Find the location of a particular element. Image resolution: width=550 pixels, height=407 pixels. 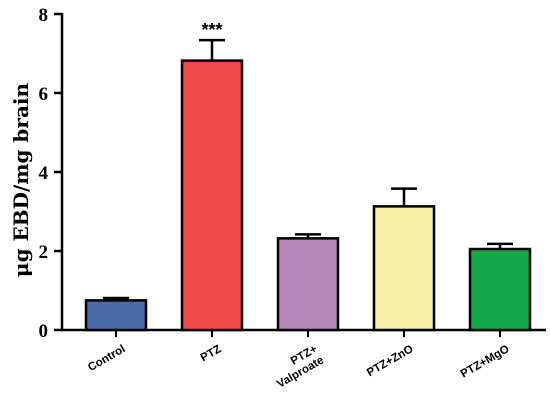

x-tick-label: PTZ+MgO is located at coordinates (485, 361).